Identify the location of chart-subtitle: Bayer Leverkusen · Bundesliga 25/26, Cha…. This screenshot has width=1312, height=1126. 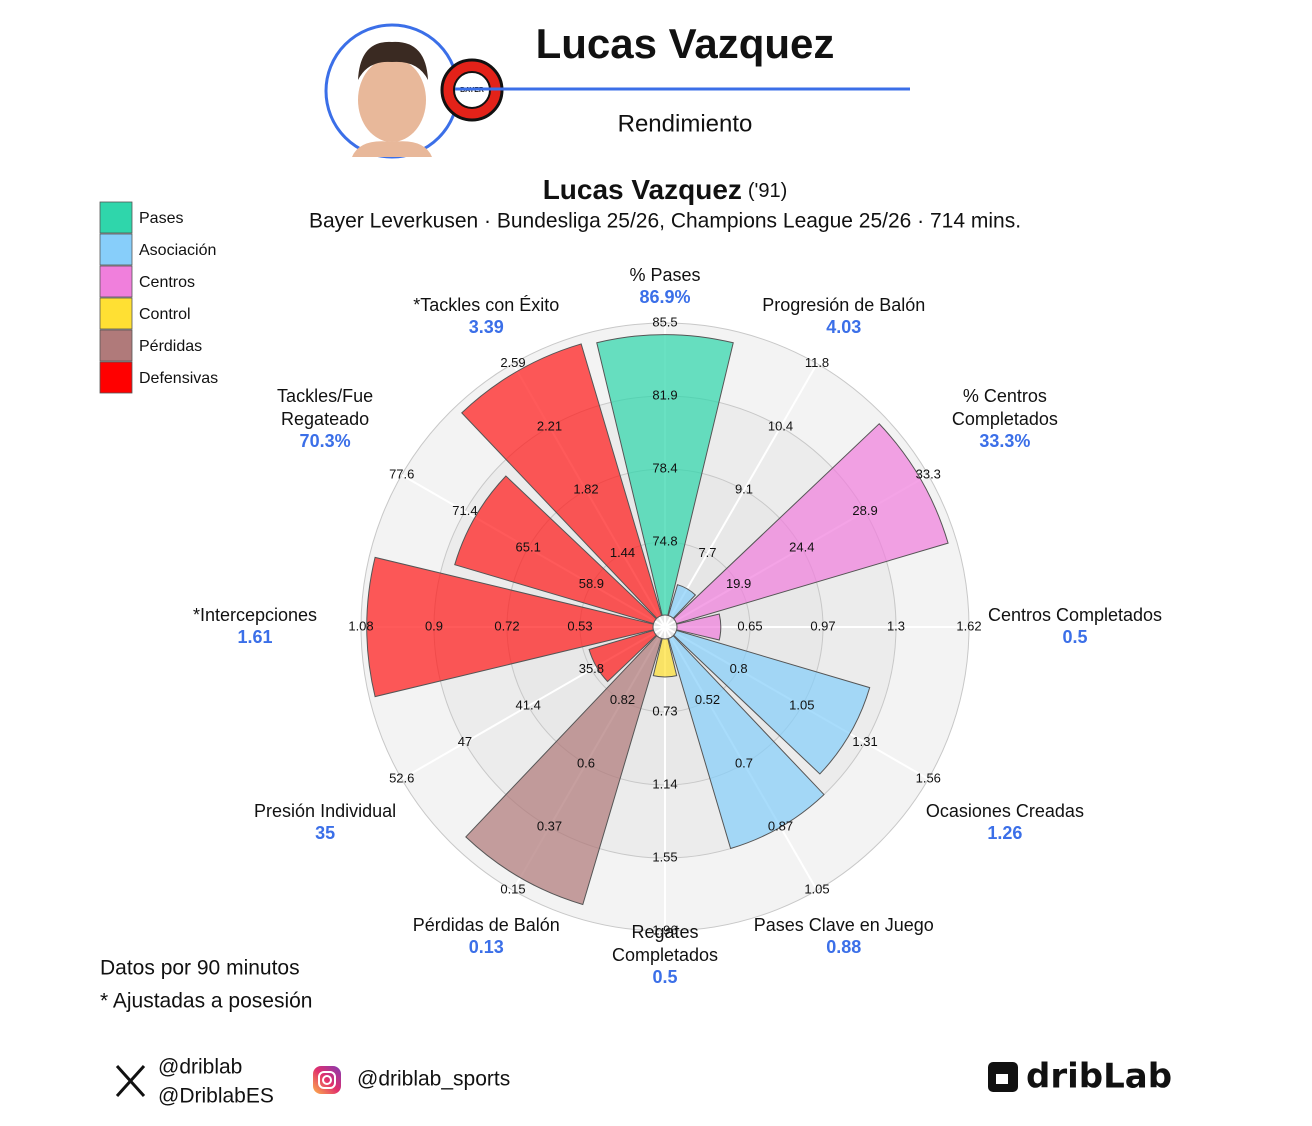
(665, 221).